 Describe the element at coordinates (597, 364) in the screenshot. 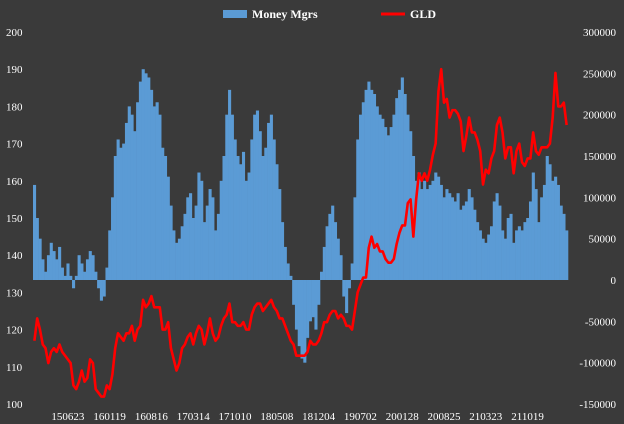

I see `right-axis-tick-label: -100000` at that location.